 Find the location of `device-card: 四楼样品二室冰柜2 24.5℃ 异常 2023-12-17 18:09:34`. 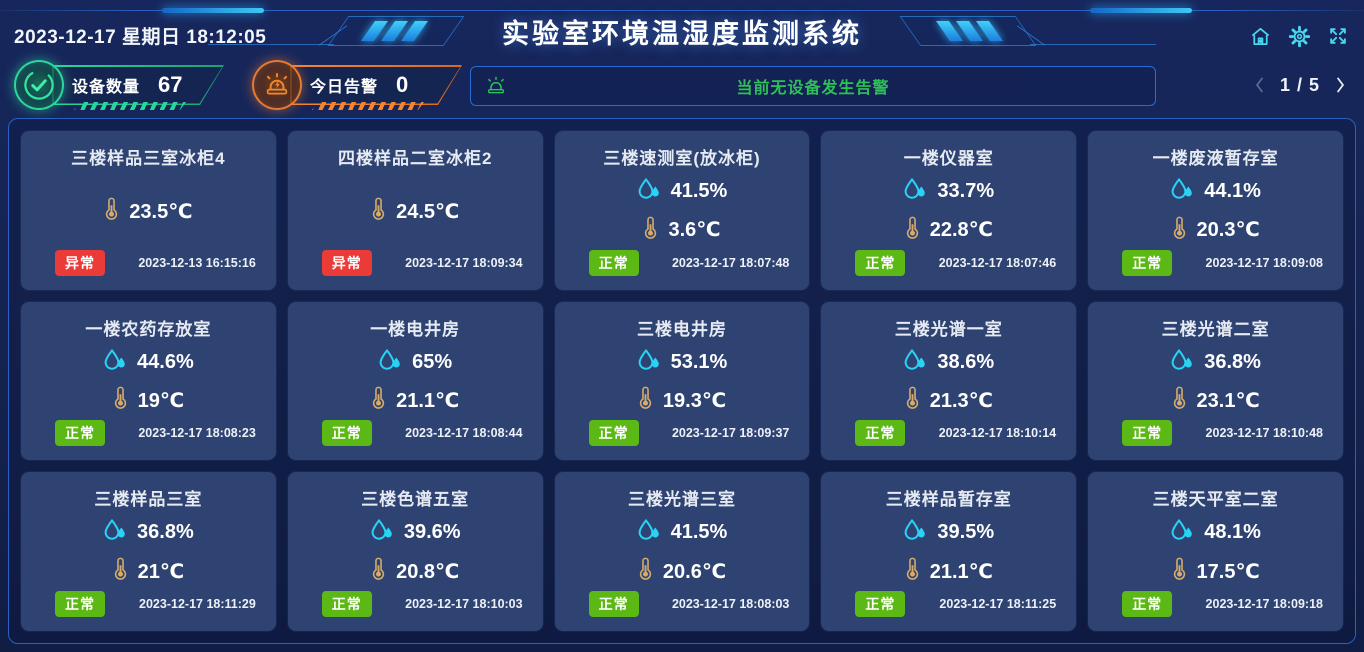

device-card: 四楼样品二室冰柜2 24.5℃ 异常 2023-12-17 18:09:34 is located at coordinates (415, 210).